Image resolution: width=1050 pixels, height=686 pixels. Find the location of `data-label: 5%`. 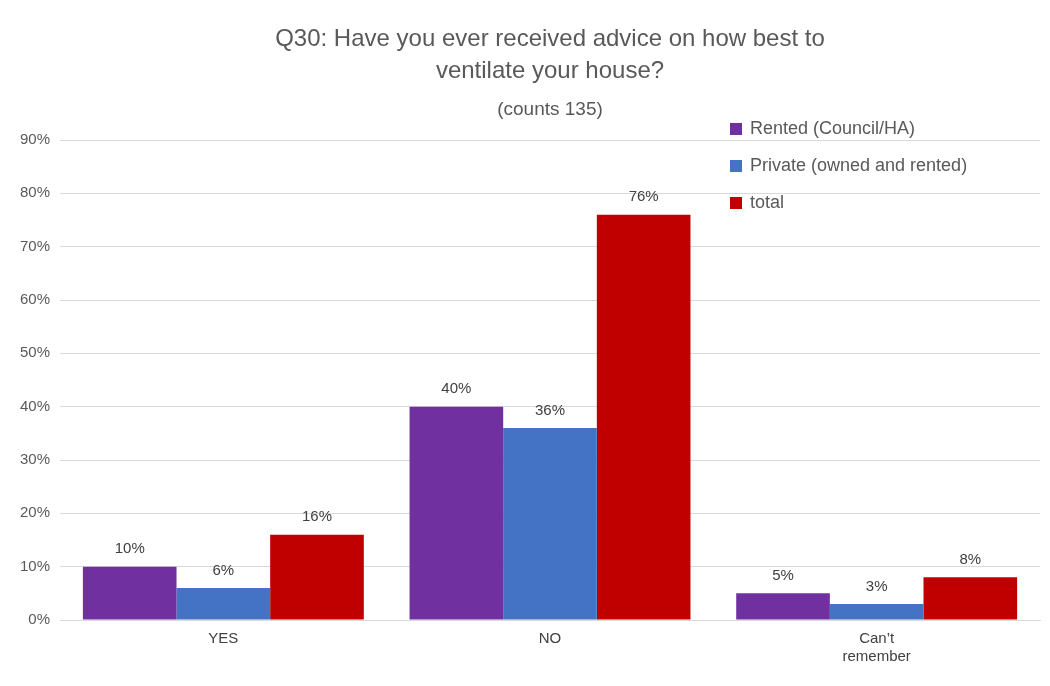

data-label: 5% is located at coordinates (783, 574).